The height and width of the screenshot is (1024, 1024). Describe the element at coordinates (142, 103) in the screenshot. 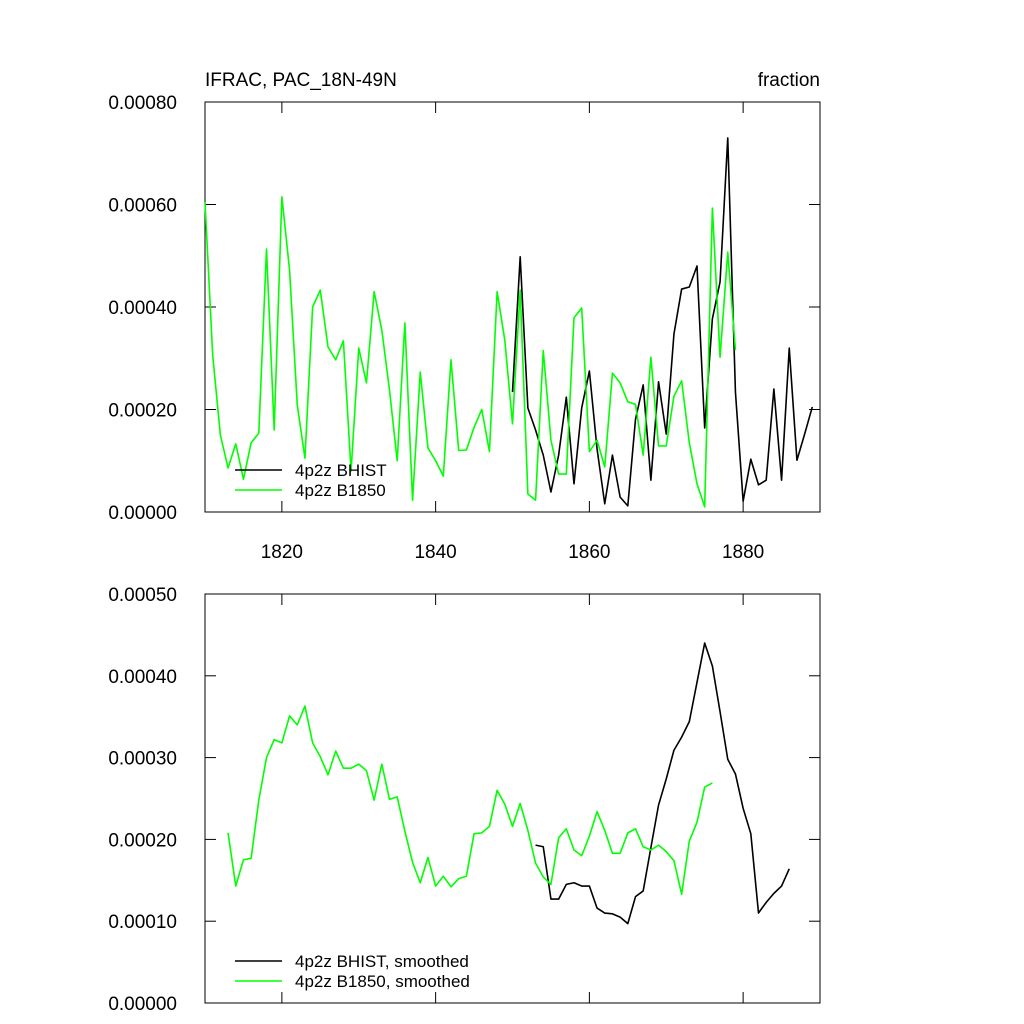

I see `y-tick-label: 0.00080` at that location.